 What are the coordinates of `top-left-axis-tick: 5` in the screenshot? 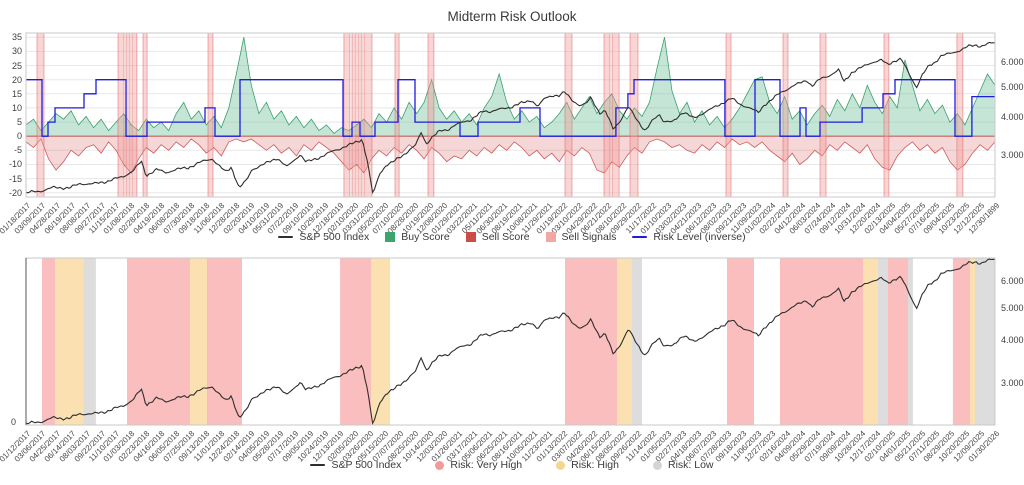 It's located at (19, 122).